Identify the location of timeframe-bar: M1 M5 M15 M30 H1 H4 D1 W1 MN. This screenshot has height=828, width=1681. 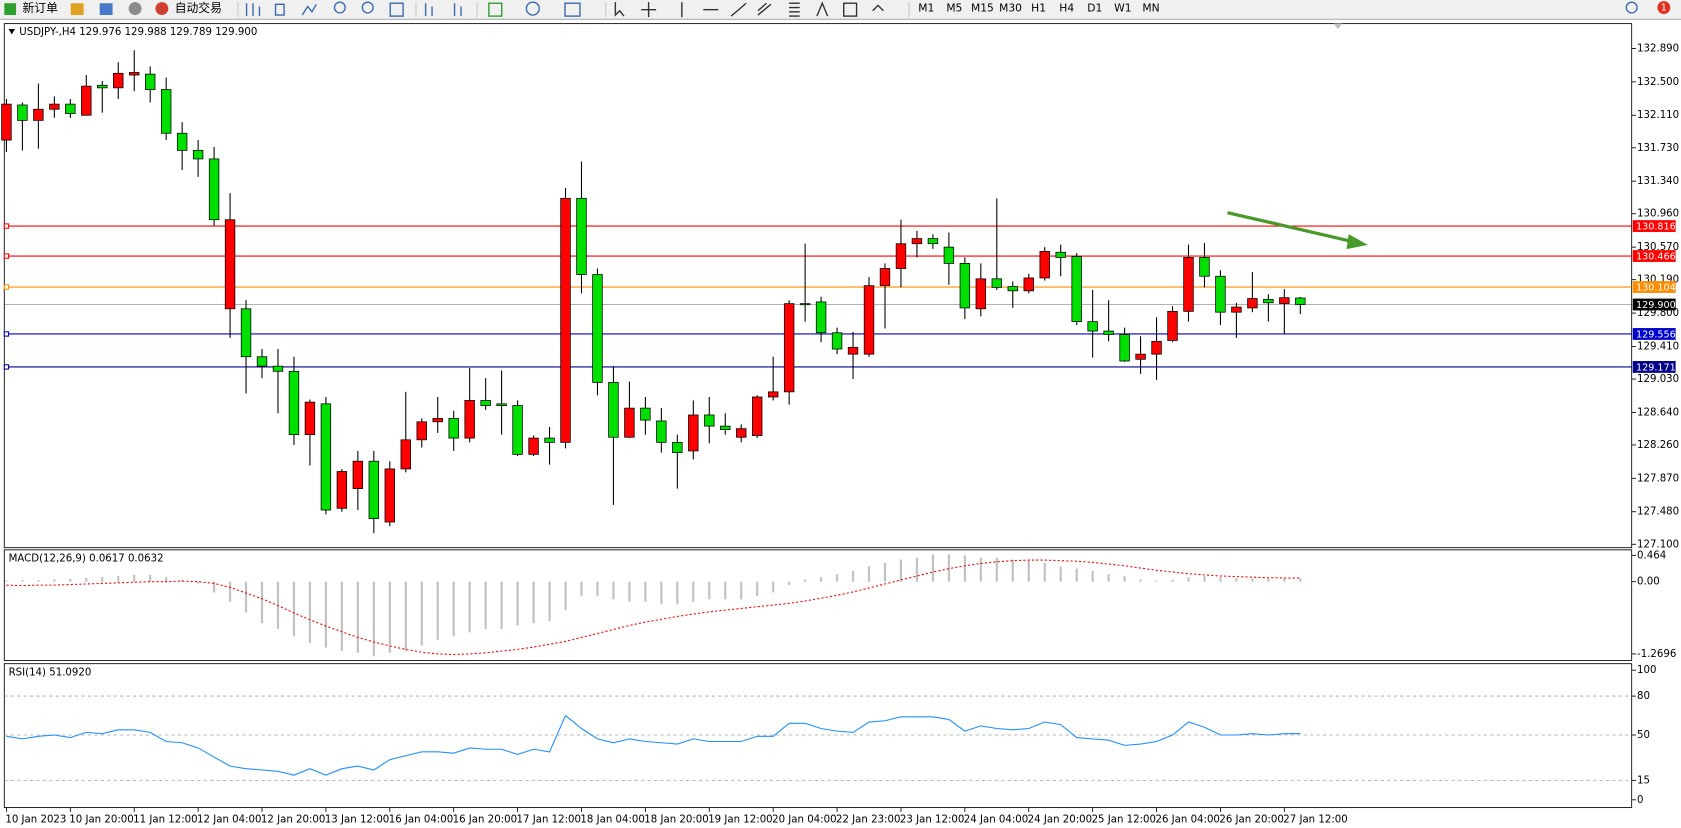
(1038, 8).